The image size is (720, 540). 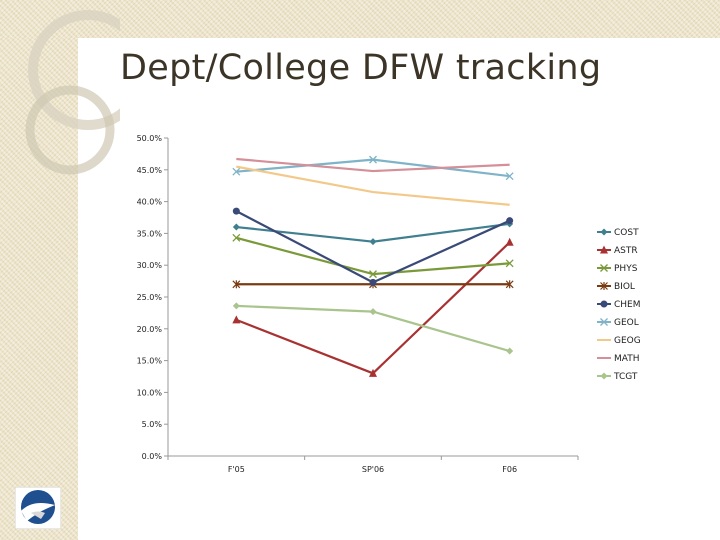 I want to click on legend-marker-chem, so click(x=604, y=304).